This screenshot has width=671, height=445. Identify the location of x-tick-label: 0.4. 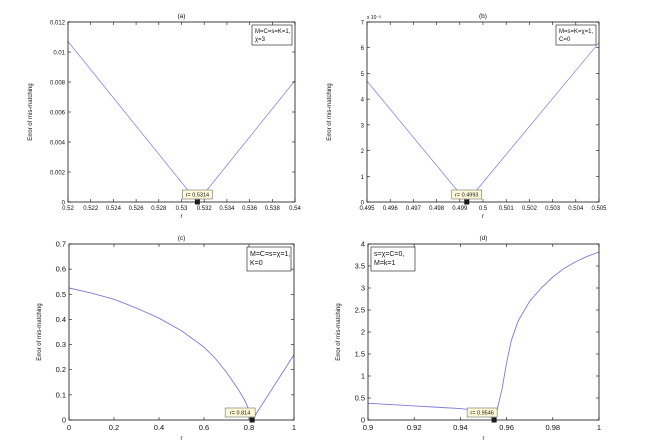
(159, 427).